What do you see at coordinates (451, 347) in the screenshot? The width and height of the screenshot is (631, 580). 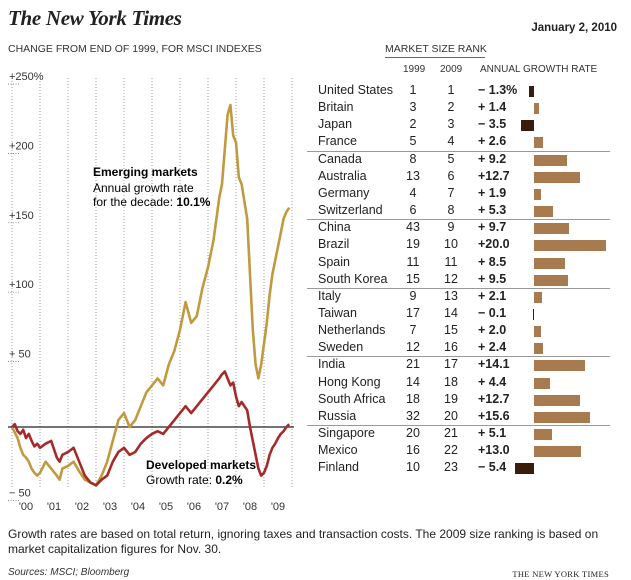 I see `rank-2009: 16` at bounding box center [451, 347].